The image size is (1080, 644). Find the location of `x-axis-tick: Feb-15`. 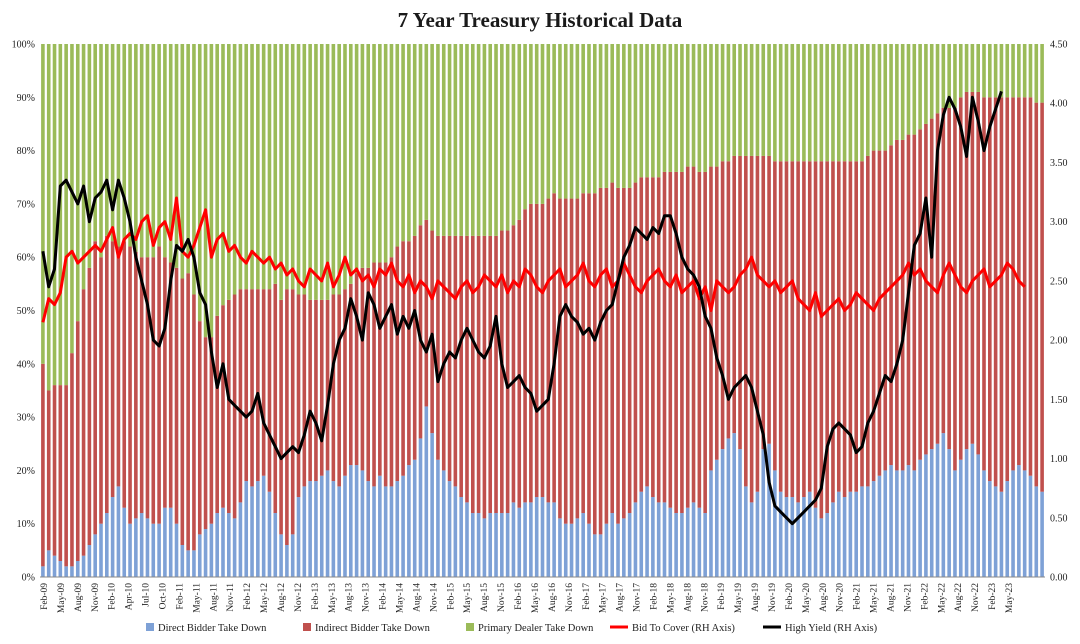

x-axis-tick: Feb-15 is located at coordinates (451, 596).